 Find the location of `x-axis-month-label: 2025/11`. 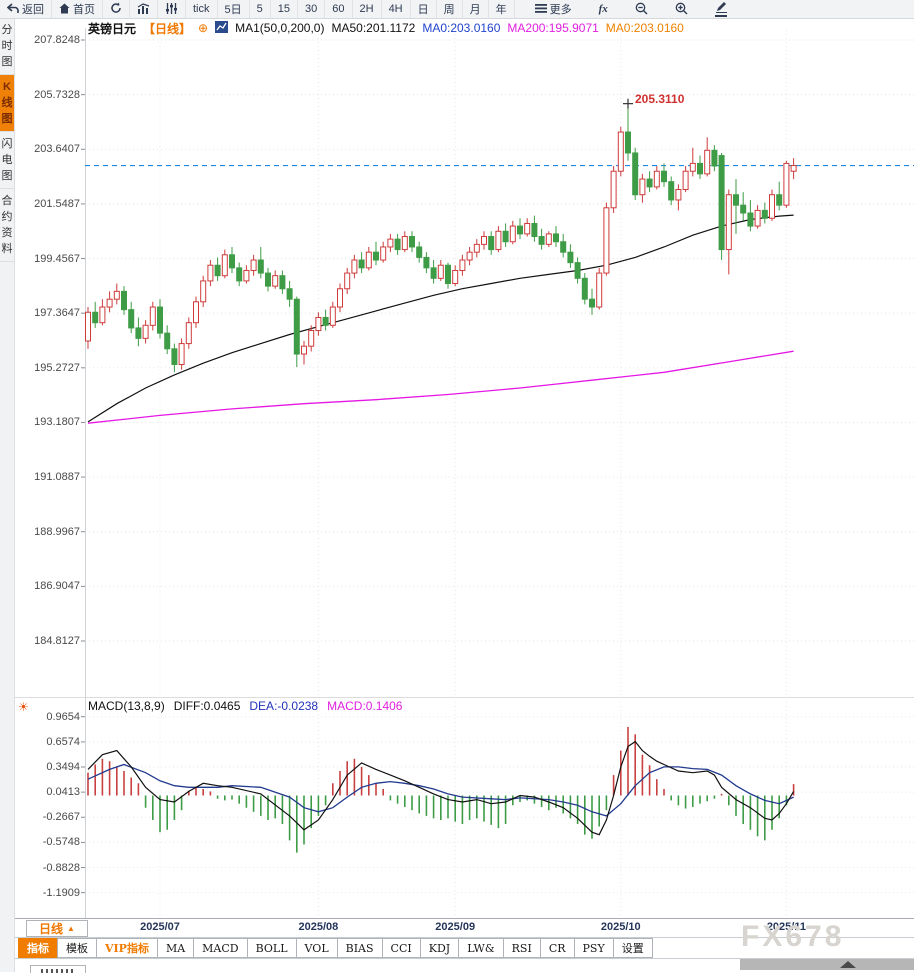

x-axis-month-label: 2025/11 is located at coordinates (786, 927).